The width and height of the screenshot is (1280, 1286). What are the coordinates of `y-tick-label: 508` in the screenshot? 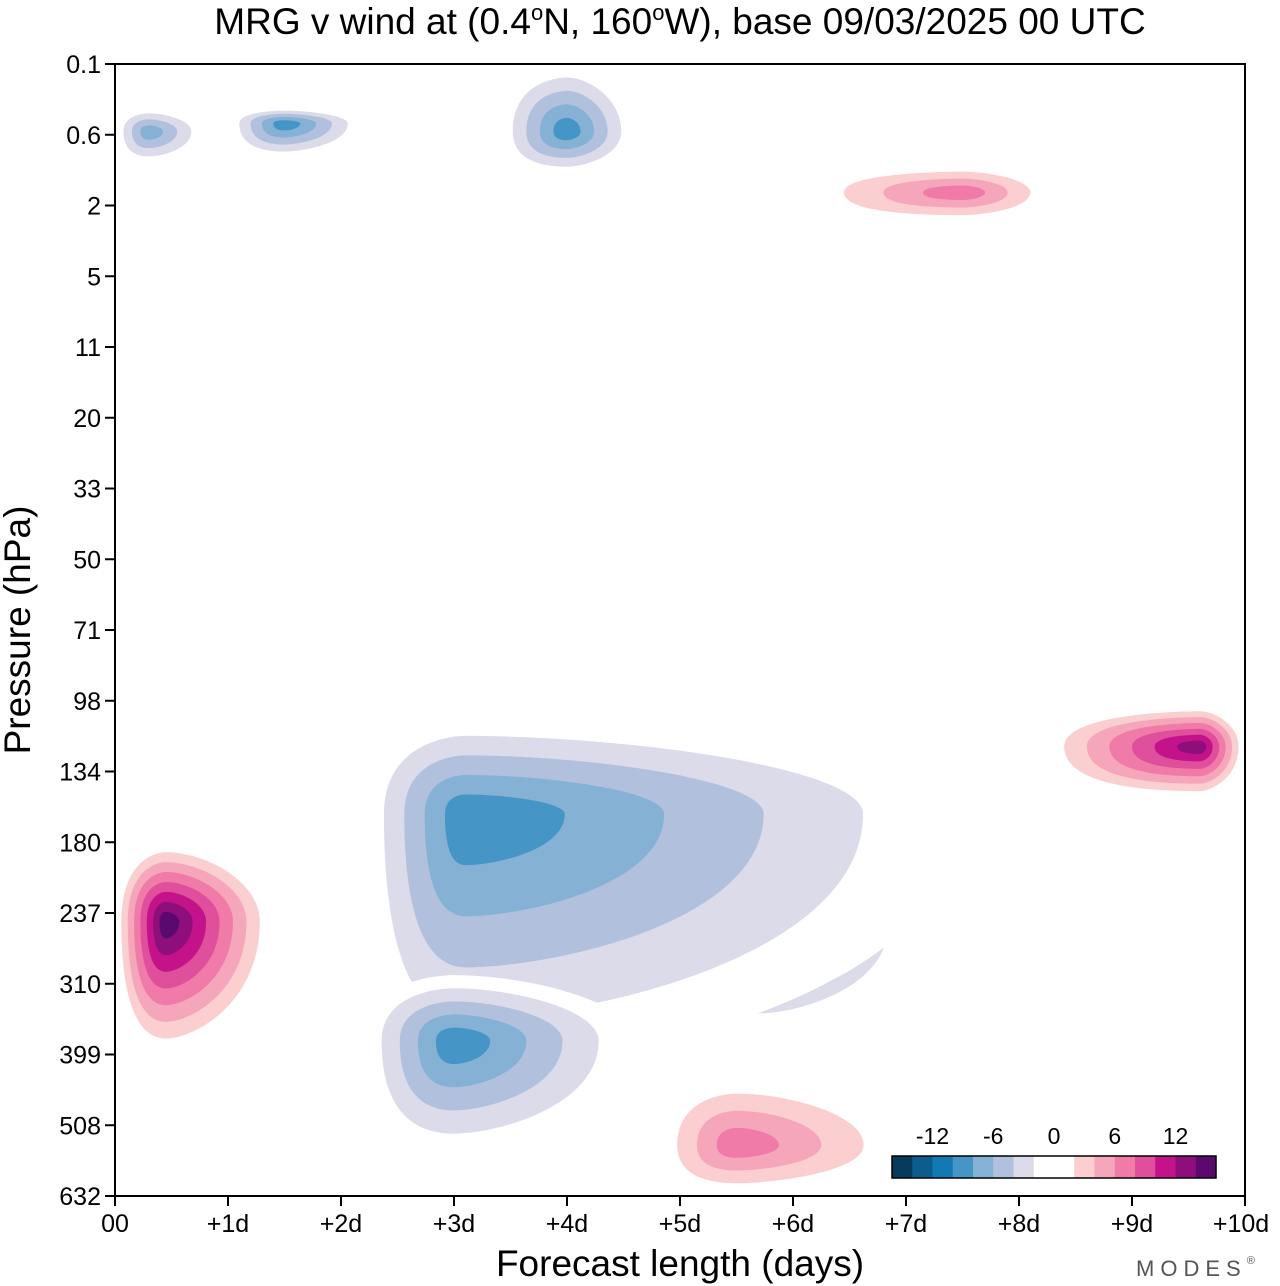 It's located at (80, 1126).